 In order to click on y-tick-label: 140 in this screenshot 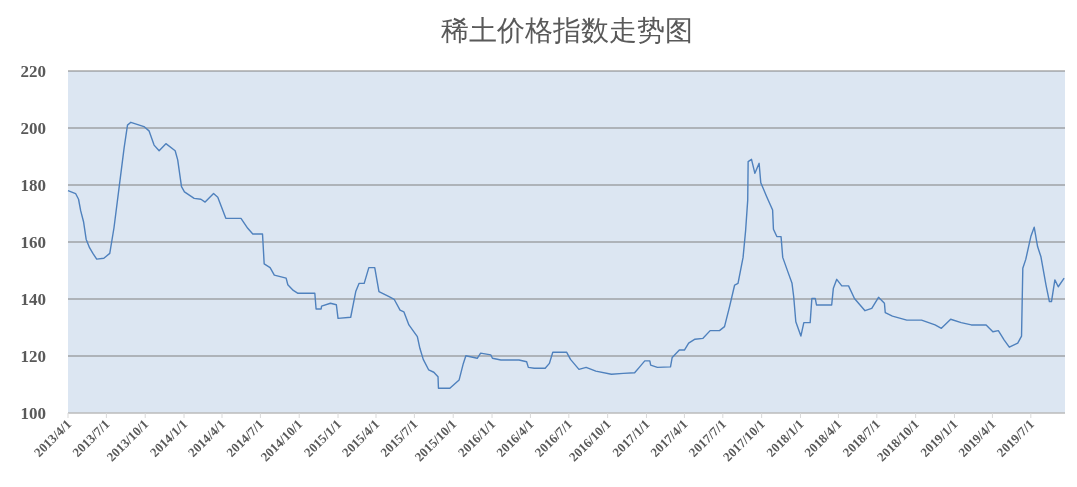, I will do `click(33, 299)`.